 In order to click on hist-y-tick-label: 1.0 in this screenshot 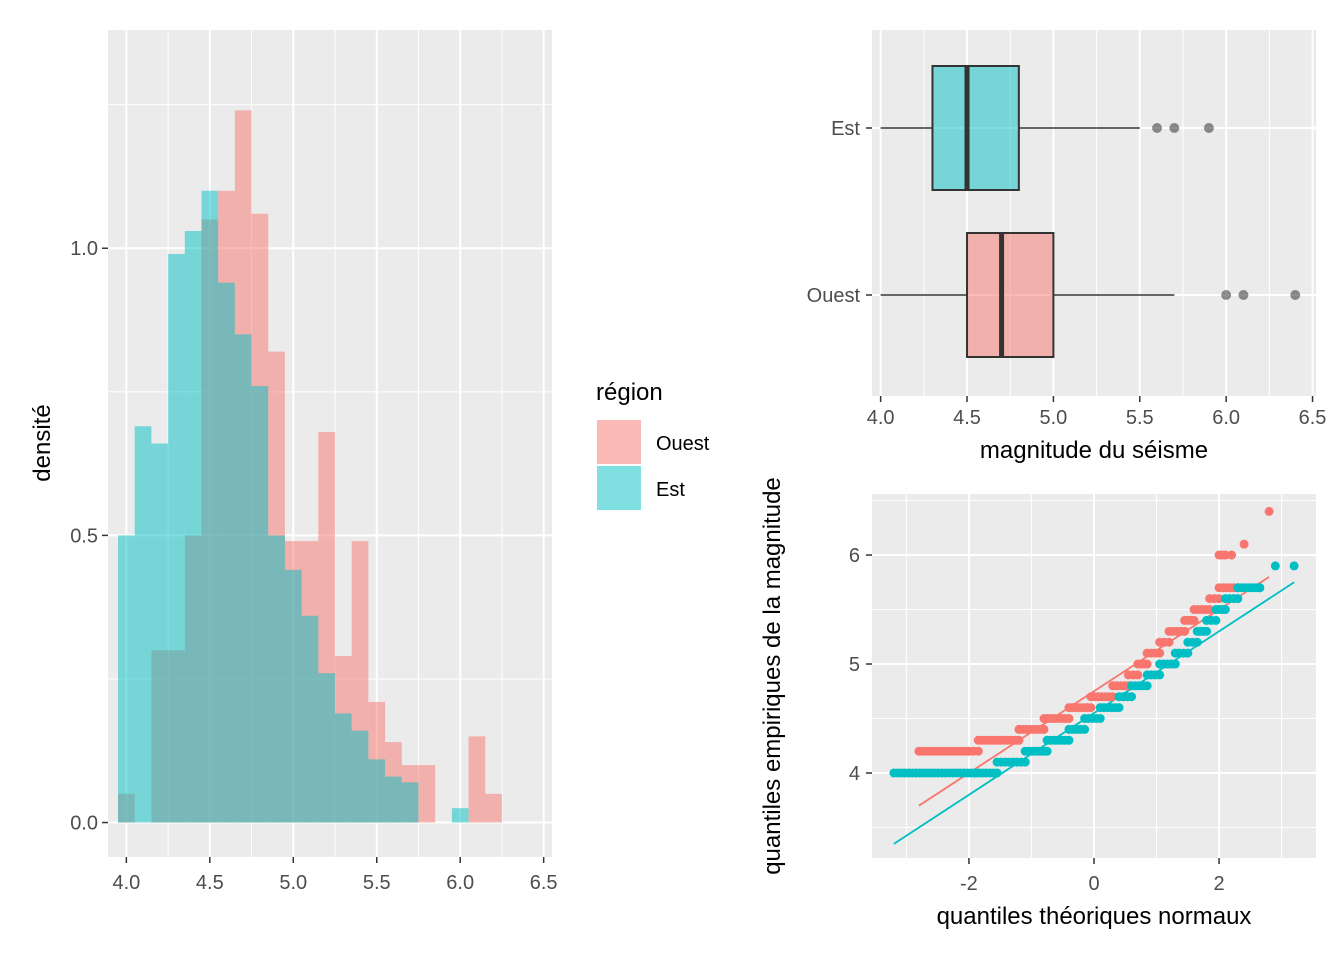, I will do `click(84, 249)`.